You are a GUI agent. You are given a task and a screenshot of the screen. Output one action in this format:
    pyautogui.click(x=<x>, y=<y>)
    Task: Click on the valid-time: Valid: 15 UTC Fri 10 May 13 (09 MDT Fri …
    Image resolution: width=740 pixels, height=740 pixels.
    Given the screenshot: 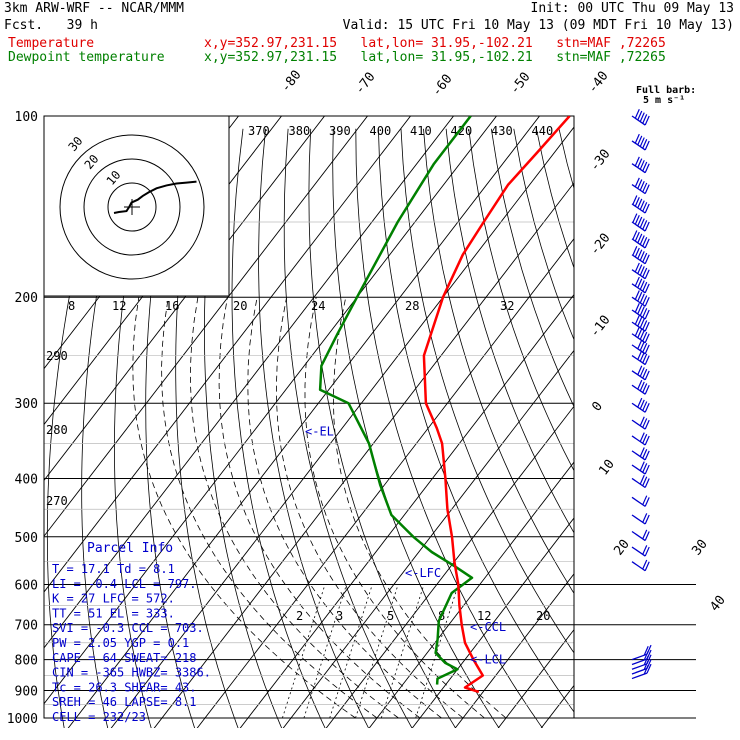 What is the action you would take?
    pyautogui.click(x=538, y=25)
    